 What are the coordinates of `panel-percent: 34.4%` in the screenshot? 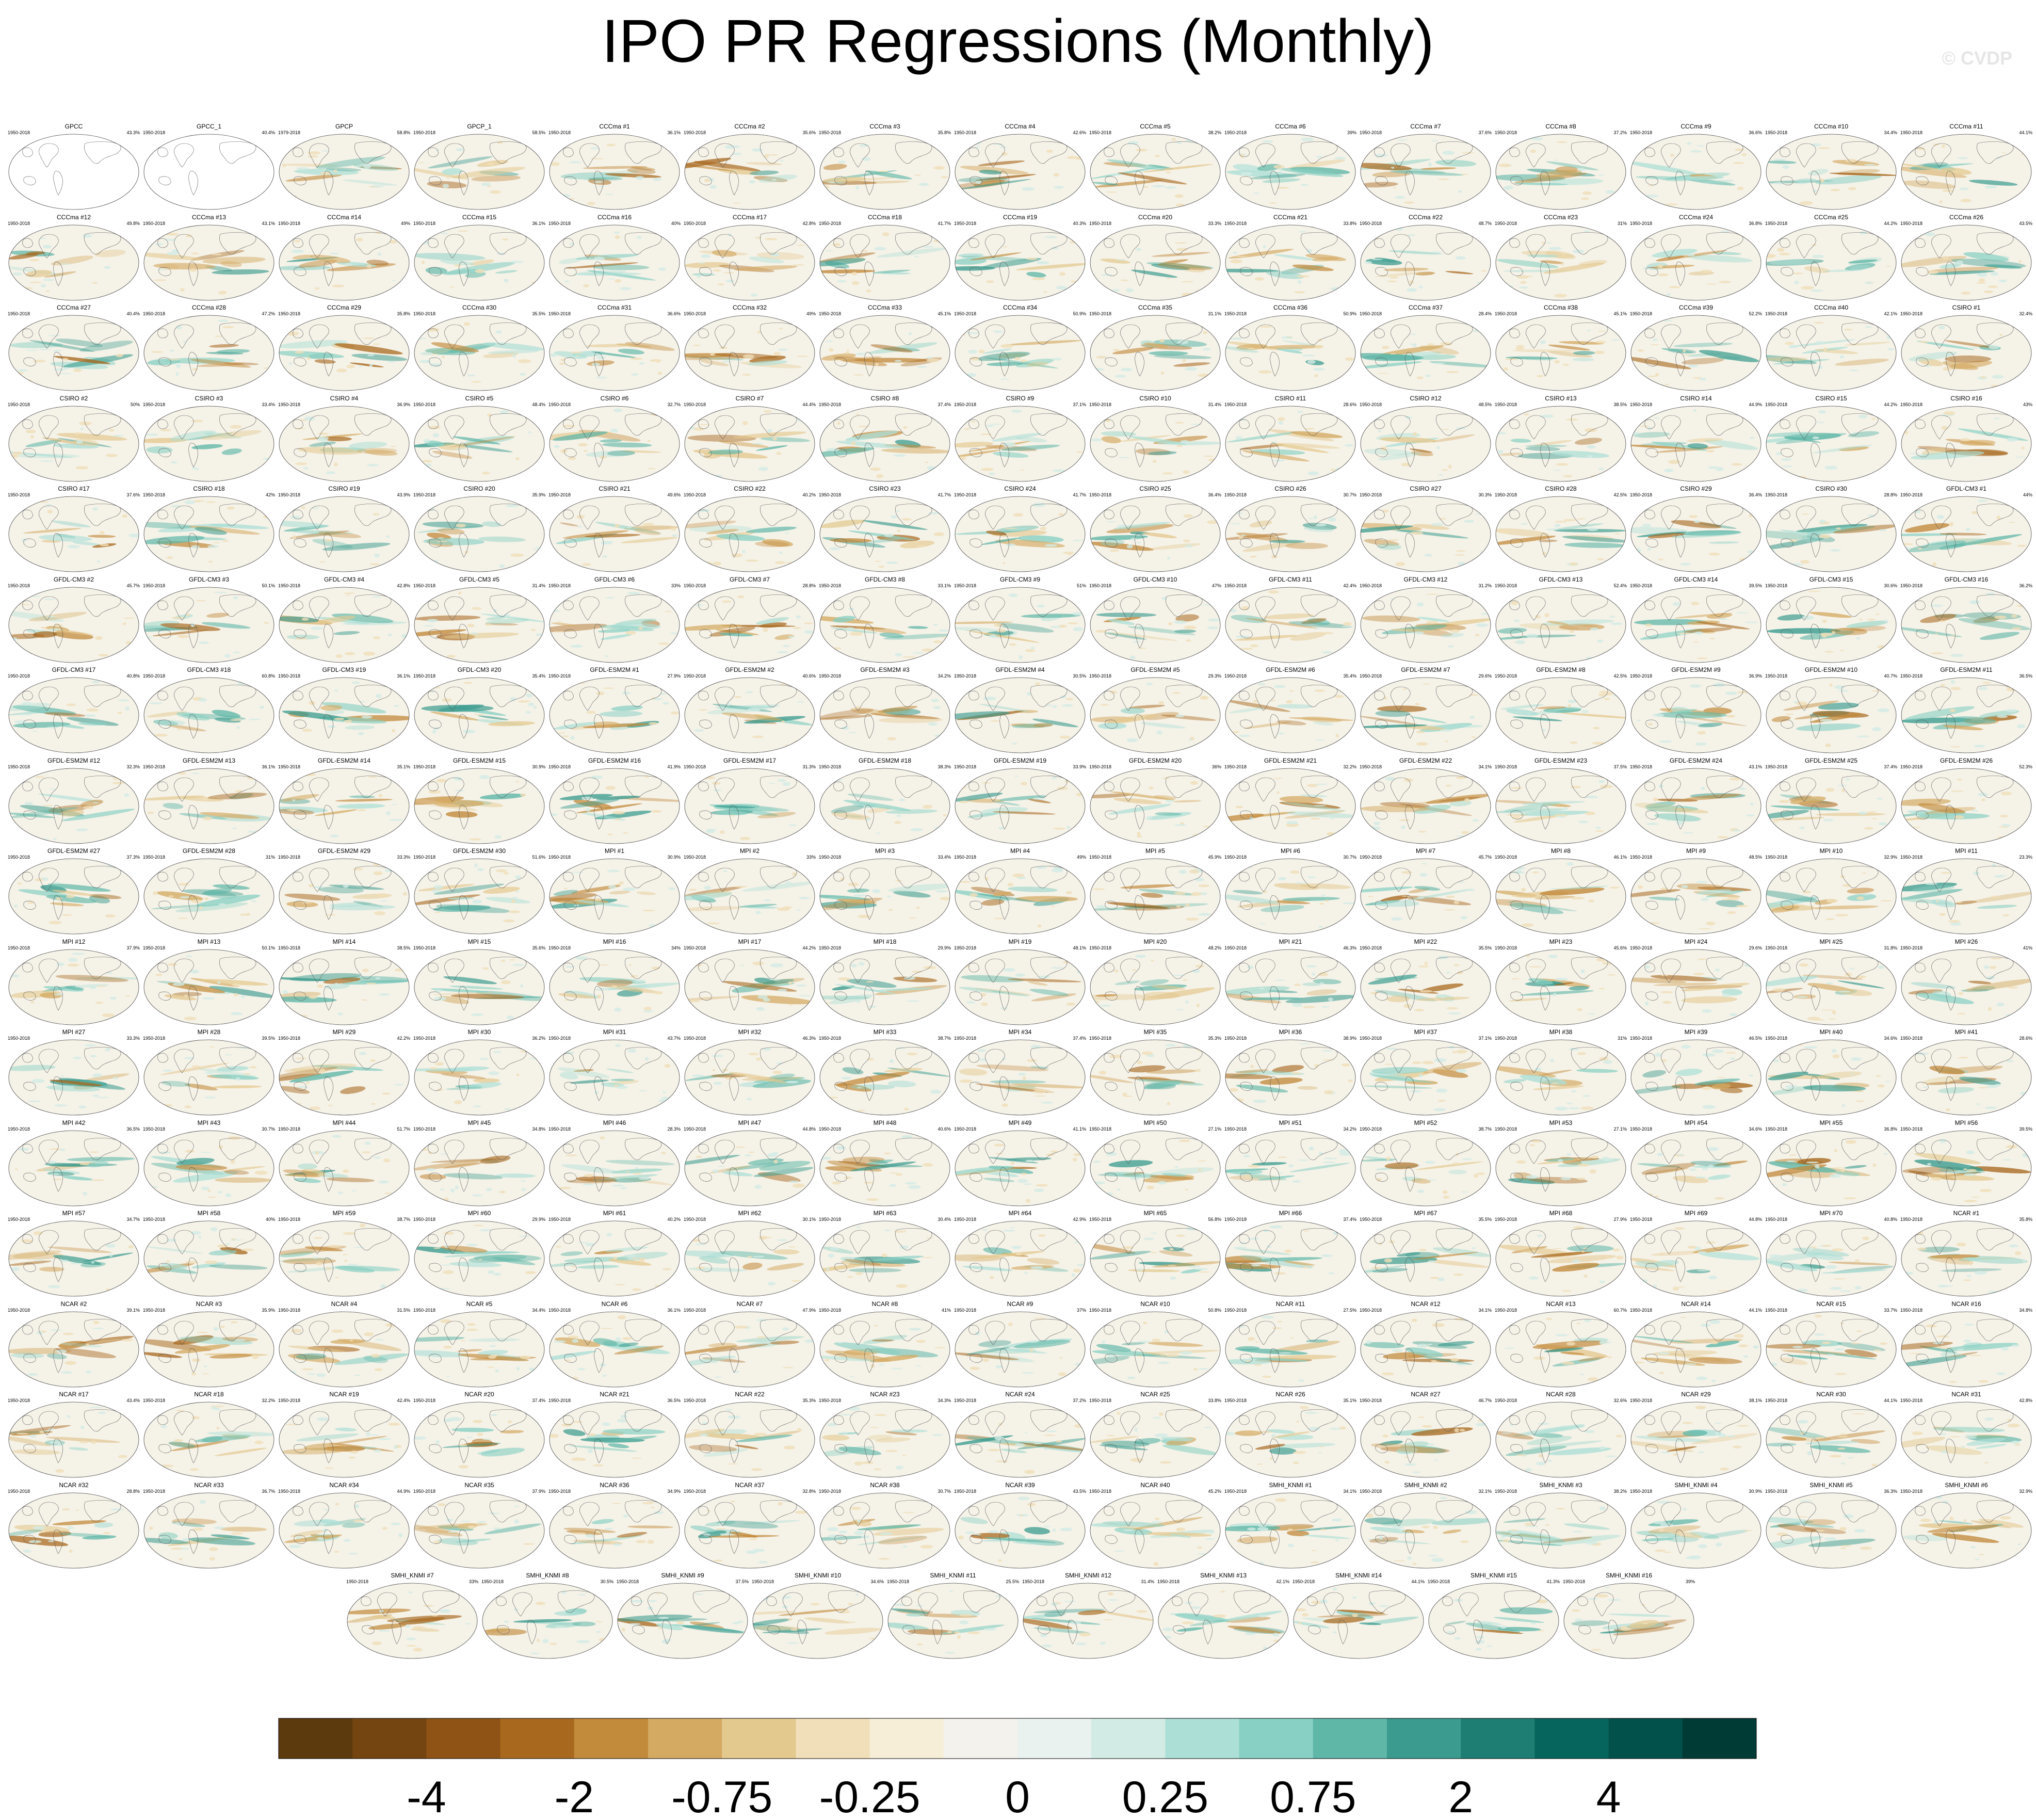 It's located at (538, 1310).